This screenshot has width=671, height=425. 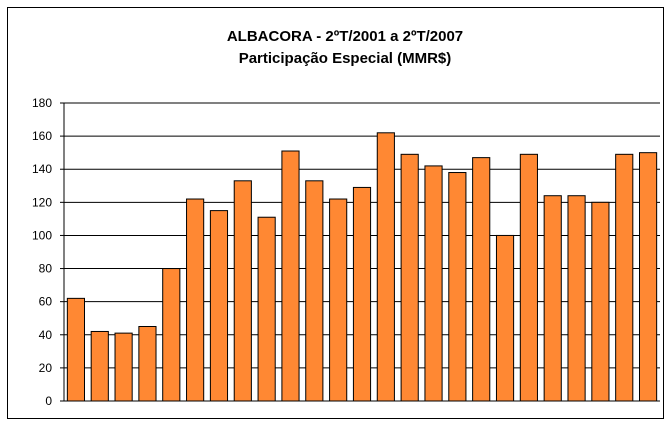 What do you see at coordinates (46, 269) in the screenshot?
I see `y-tick-label: 80` at bounding box center [46, 269].